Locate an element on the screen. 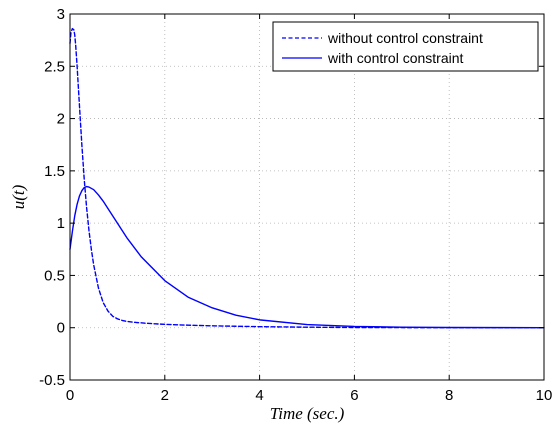  x-tick-label: 2 is located at coordinates (165, 395).